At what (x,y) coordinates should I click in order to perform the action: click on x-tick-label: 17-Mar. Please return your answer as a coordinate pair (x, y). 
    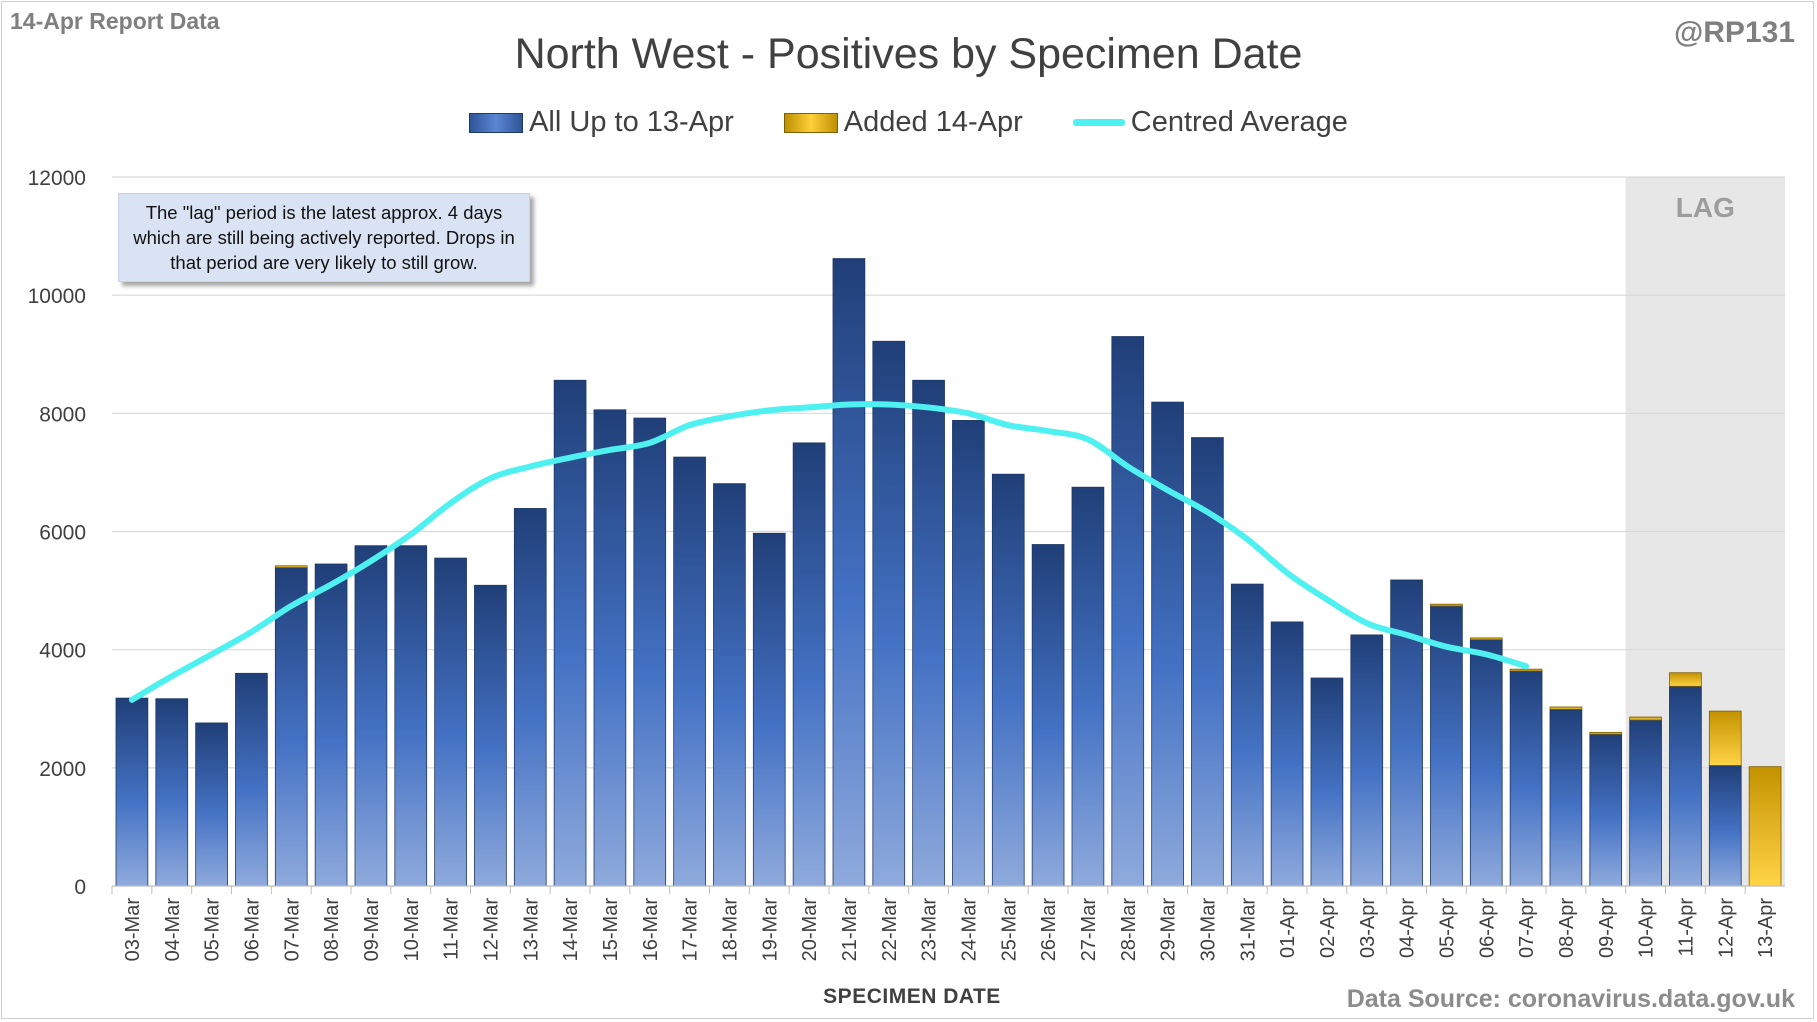
    Looking at the image, I should click on (691, 930).